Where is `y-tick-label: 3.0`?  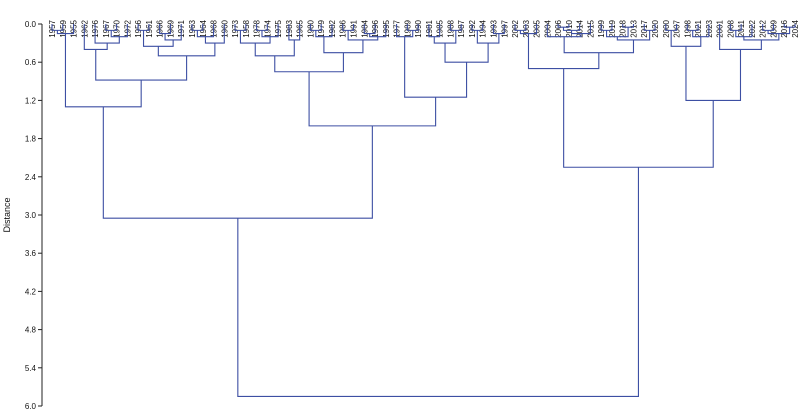
y-tick-label: 3.0 is located at coordinates (31, 215).